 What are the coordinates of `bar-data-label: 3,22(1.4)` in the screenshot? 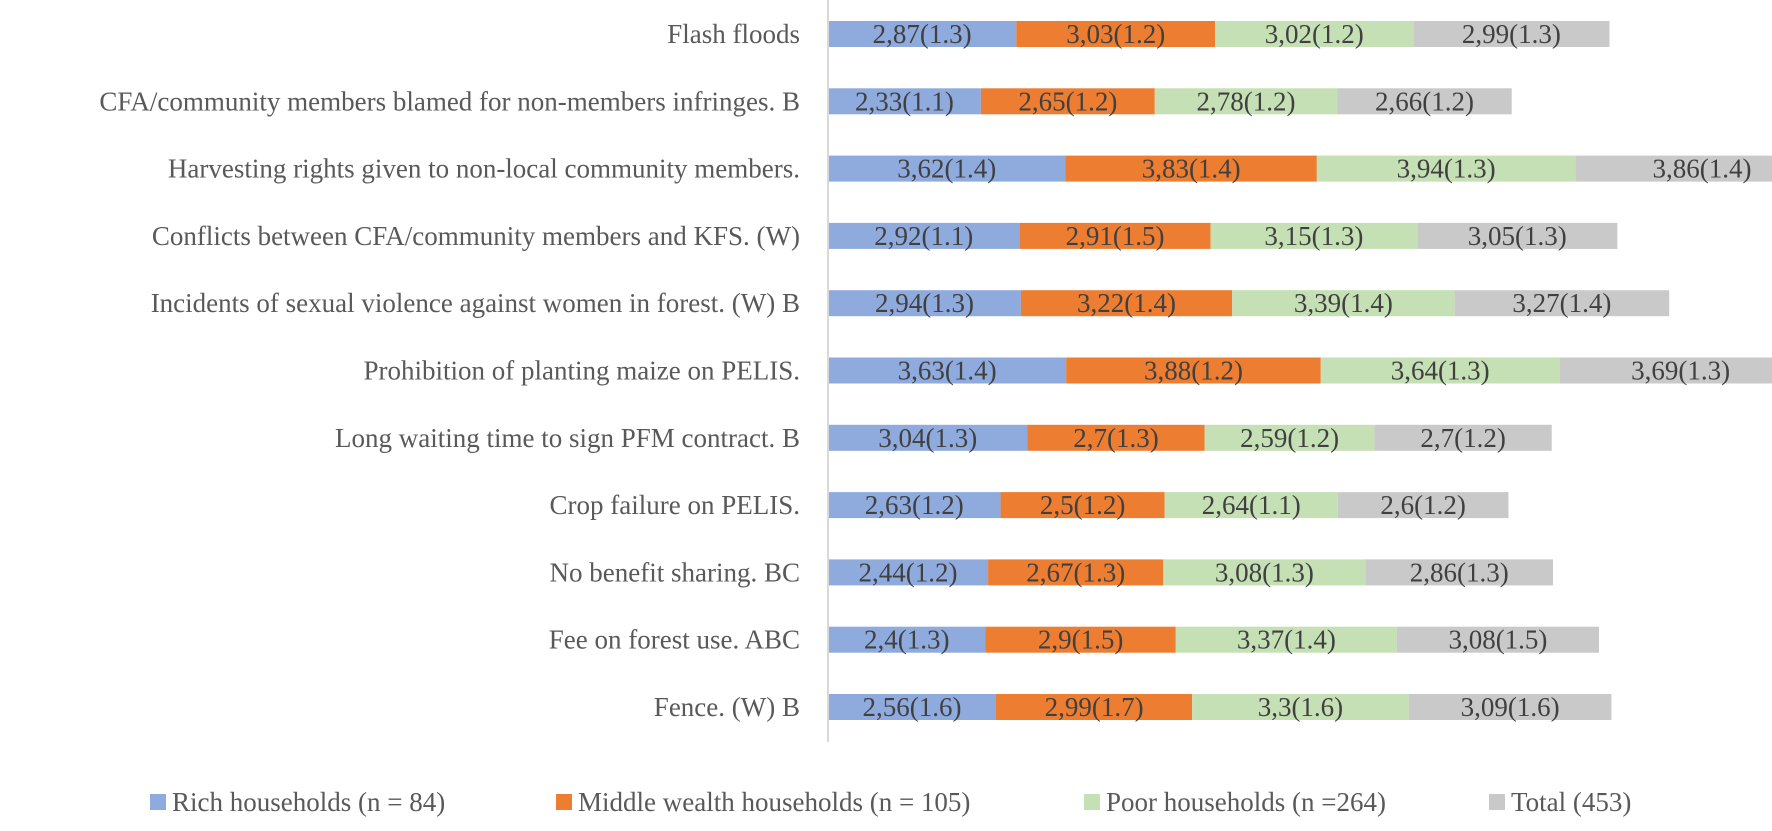 It's located at (1126, 303).